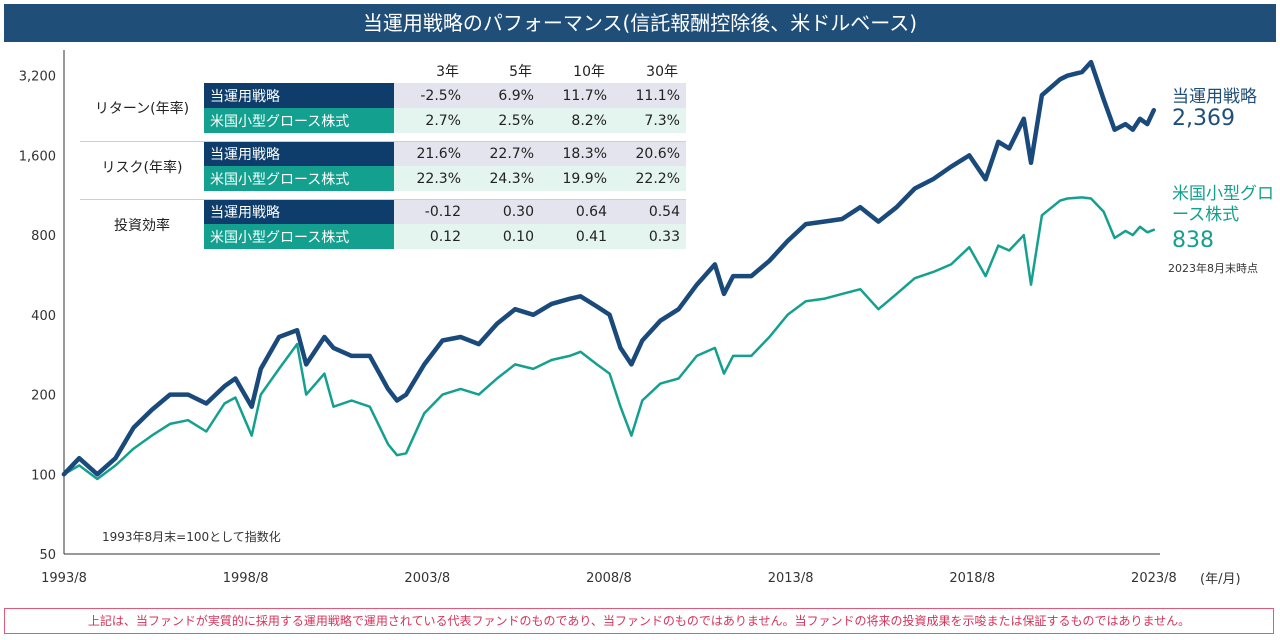  I want to click on base-note: 1993年8月末=100として指数化, so click(191, 537).